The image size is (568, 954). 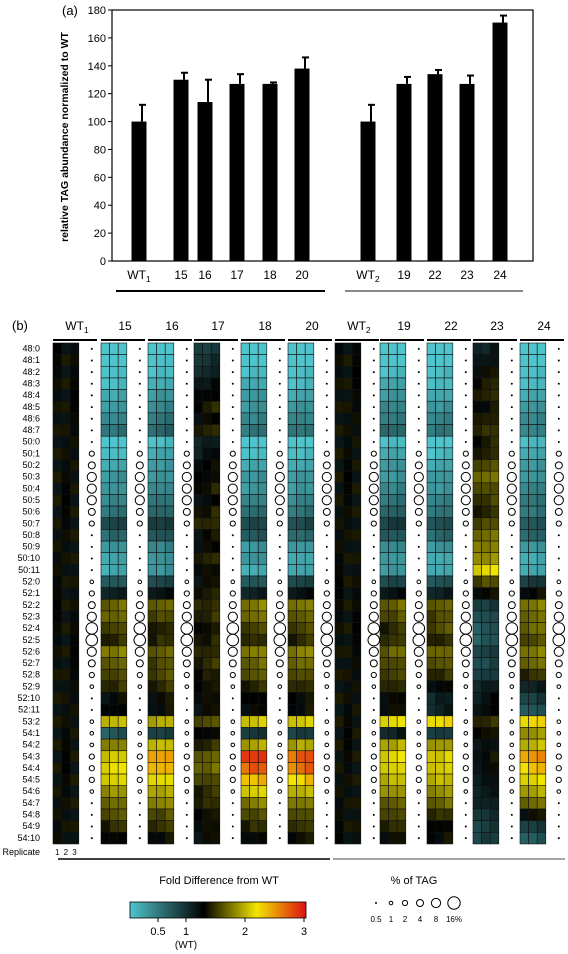 What do you see at coordinates (74, 852) in the screenshot?
I see `replicate-number: 3` at bounding box center [74, 852].